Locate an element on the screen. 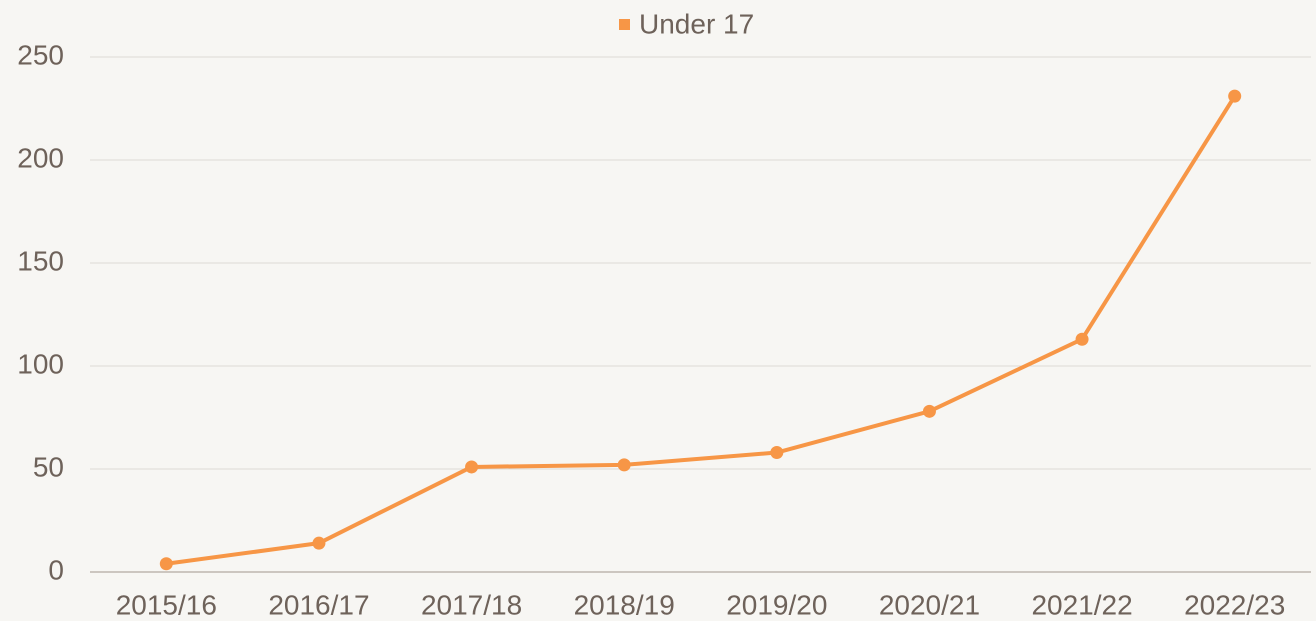 This screenshot has width=1316, height=621. x-tick-label: 2020/21 is located at coordinates (929, 604).